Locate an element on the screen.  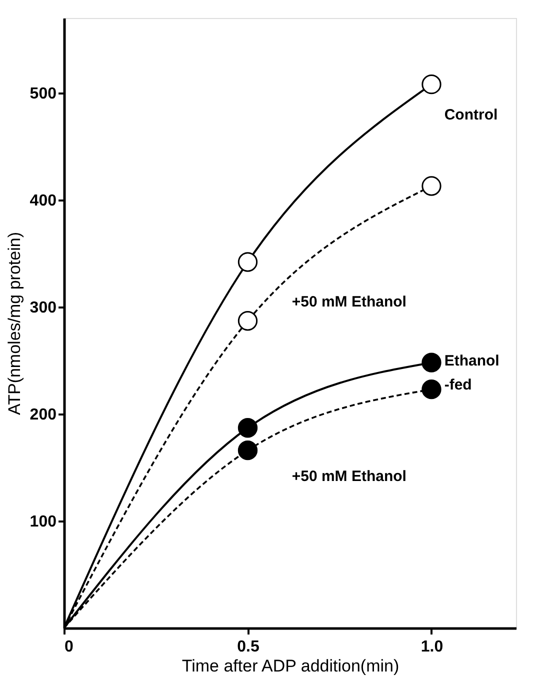
x-tick-label: 1.0 is located at coordinates (432, 647).